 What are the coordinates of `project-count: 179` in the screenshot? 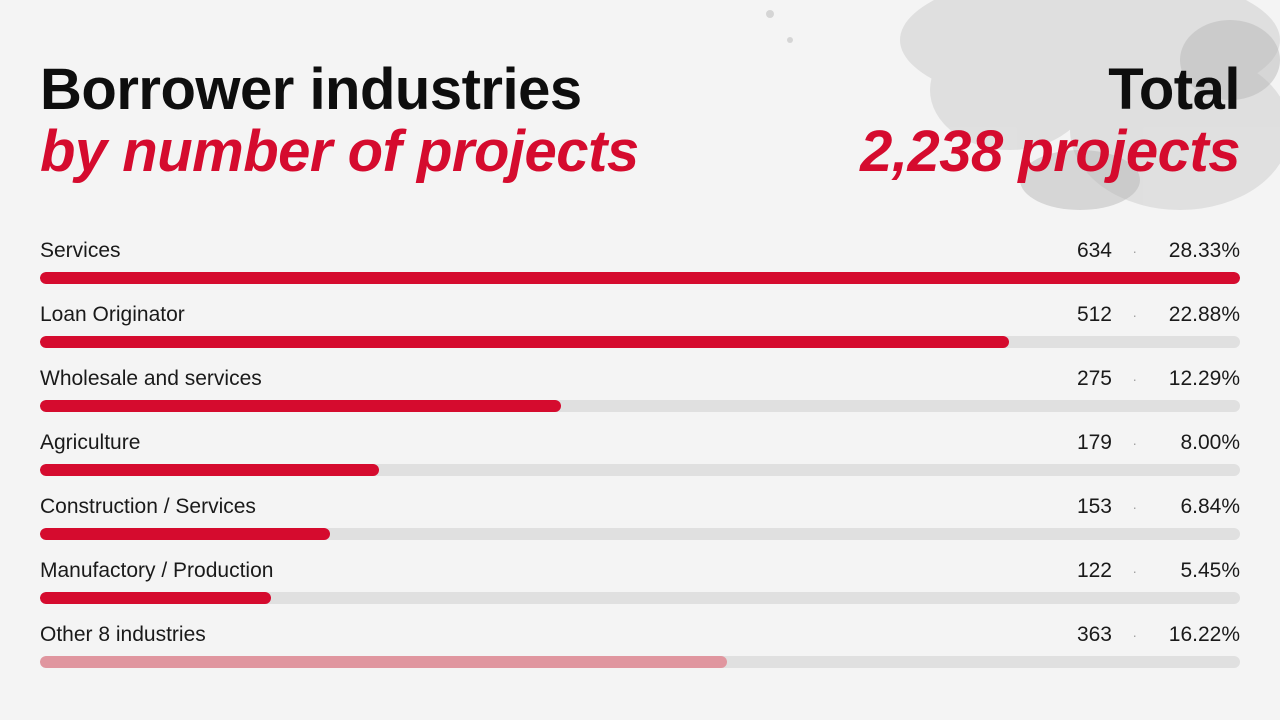 It's located at (1094, 442).